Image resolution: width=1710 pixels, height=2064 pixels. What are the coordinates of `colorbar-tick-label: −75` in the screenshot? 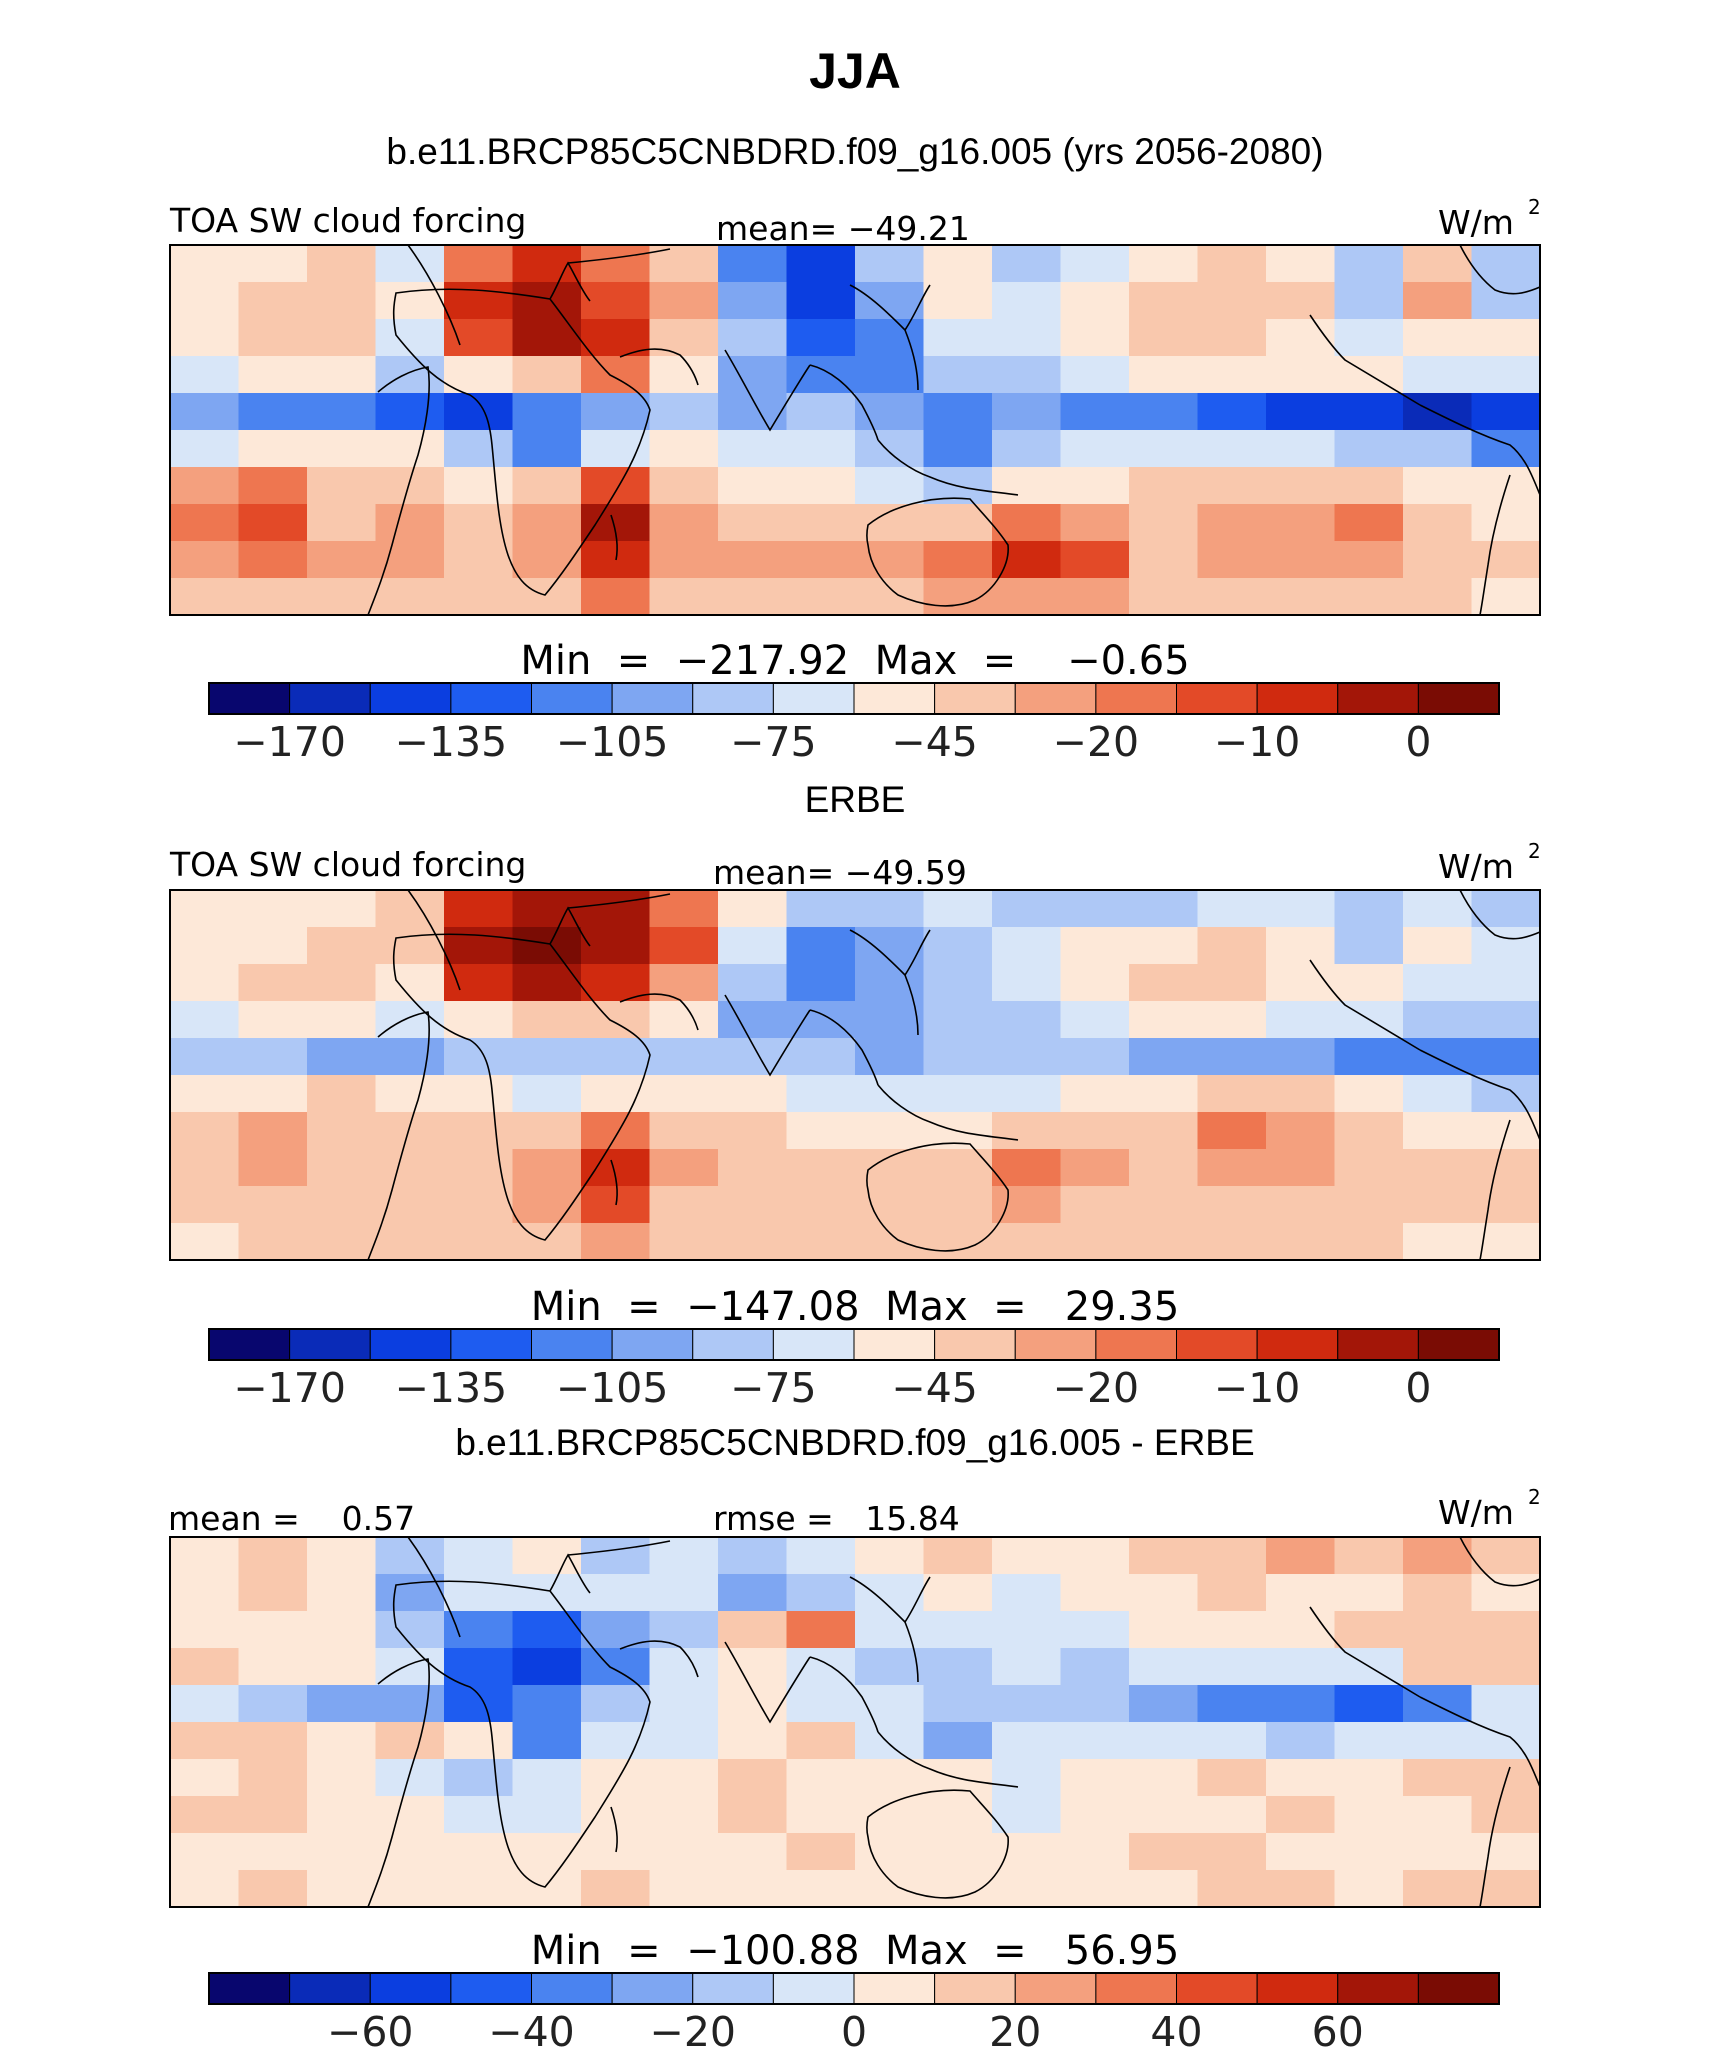 It's located at (773, 1388).